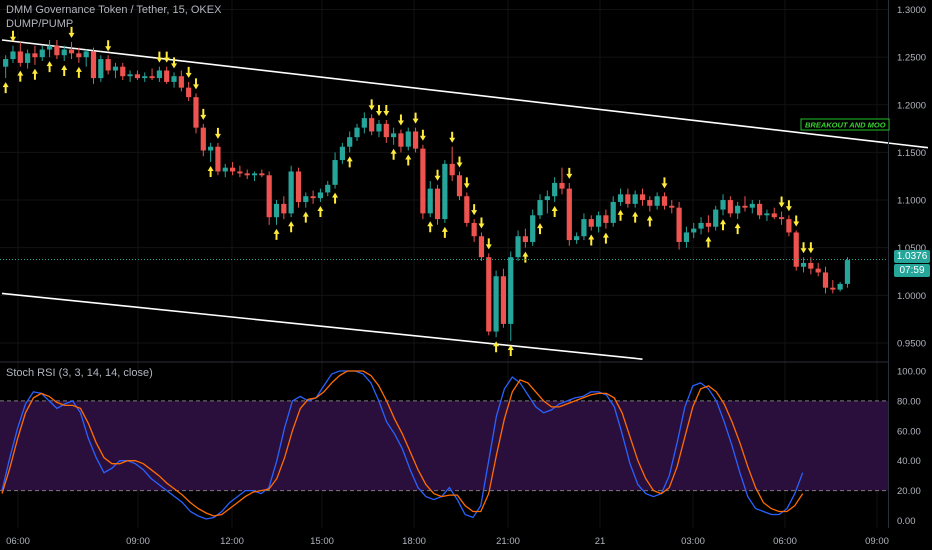  I want to click on price-tick-label: 1.2000, so click(911, 105).